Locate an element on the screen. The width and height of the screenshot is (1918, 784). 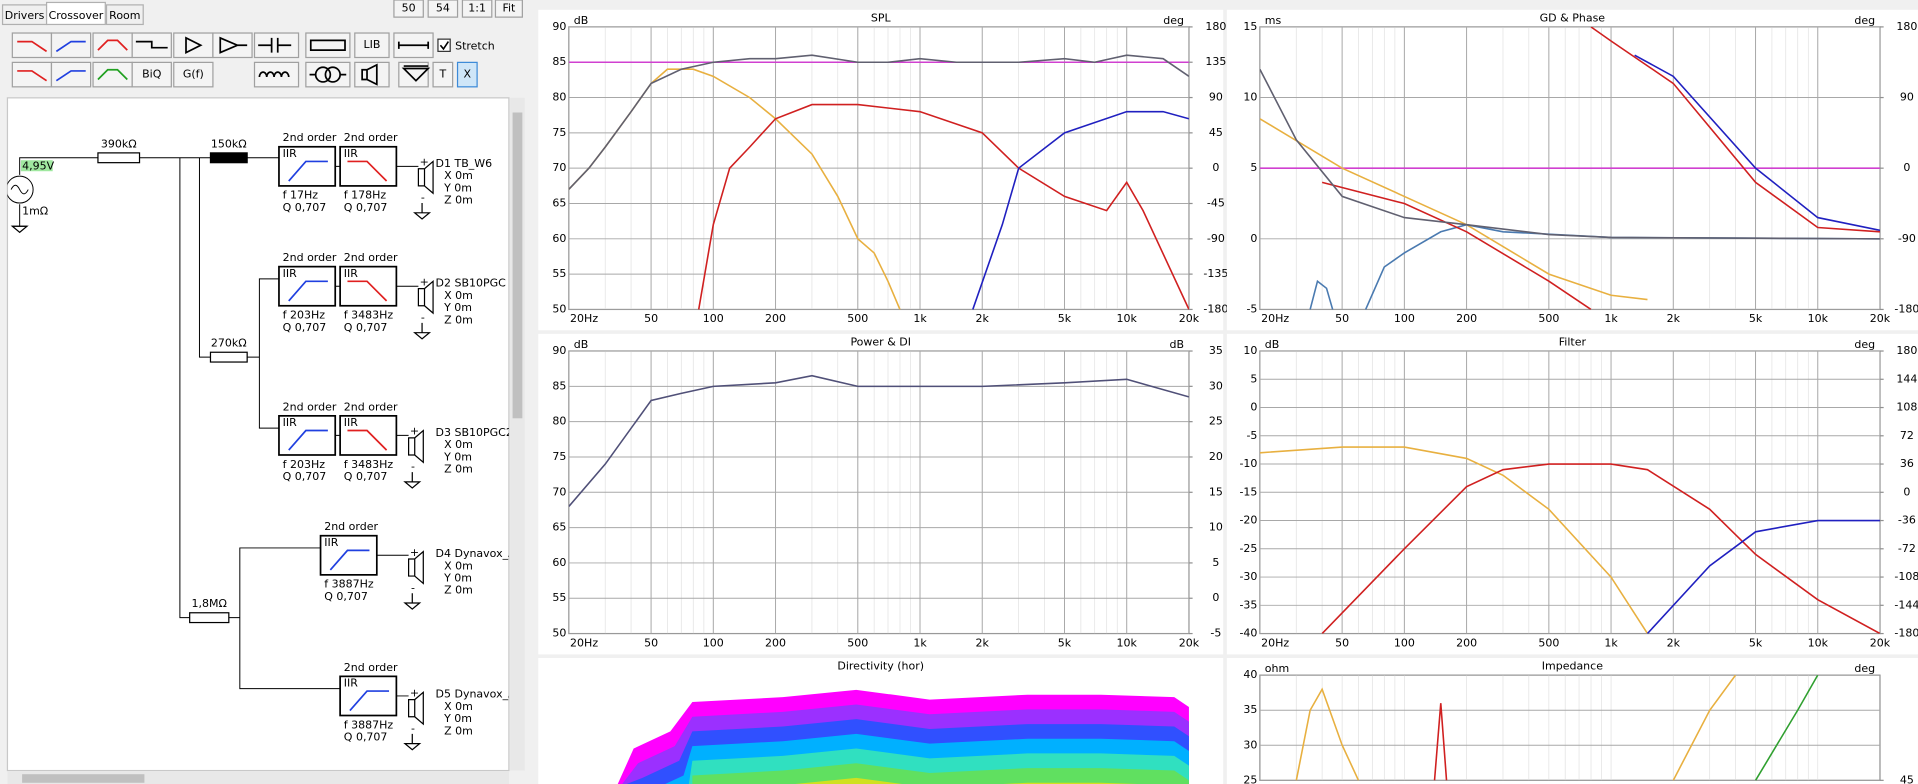
y-tick-label: 55 is located at coordinates (559, 273).